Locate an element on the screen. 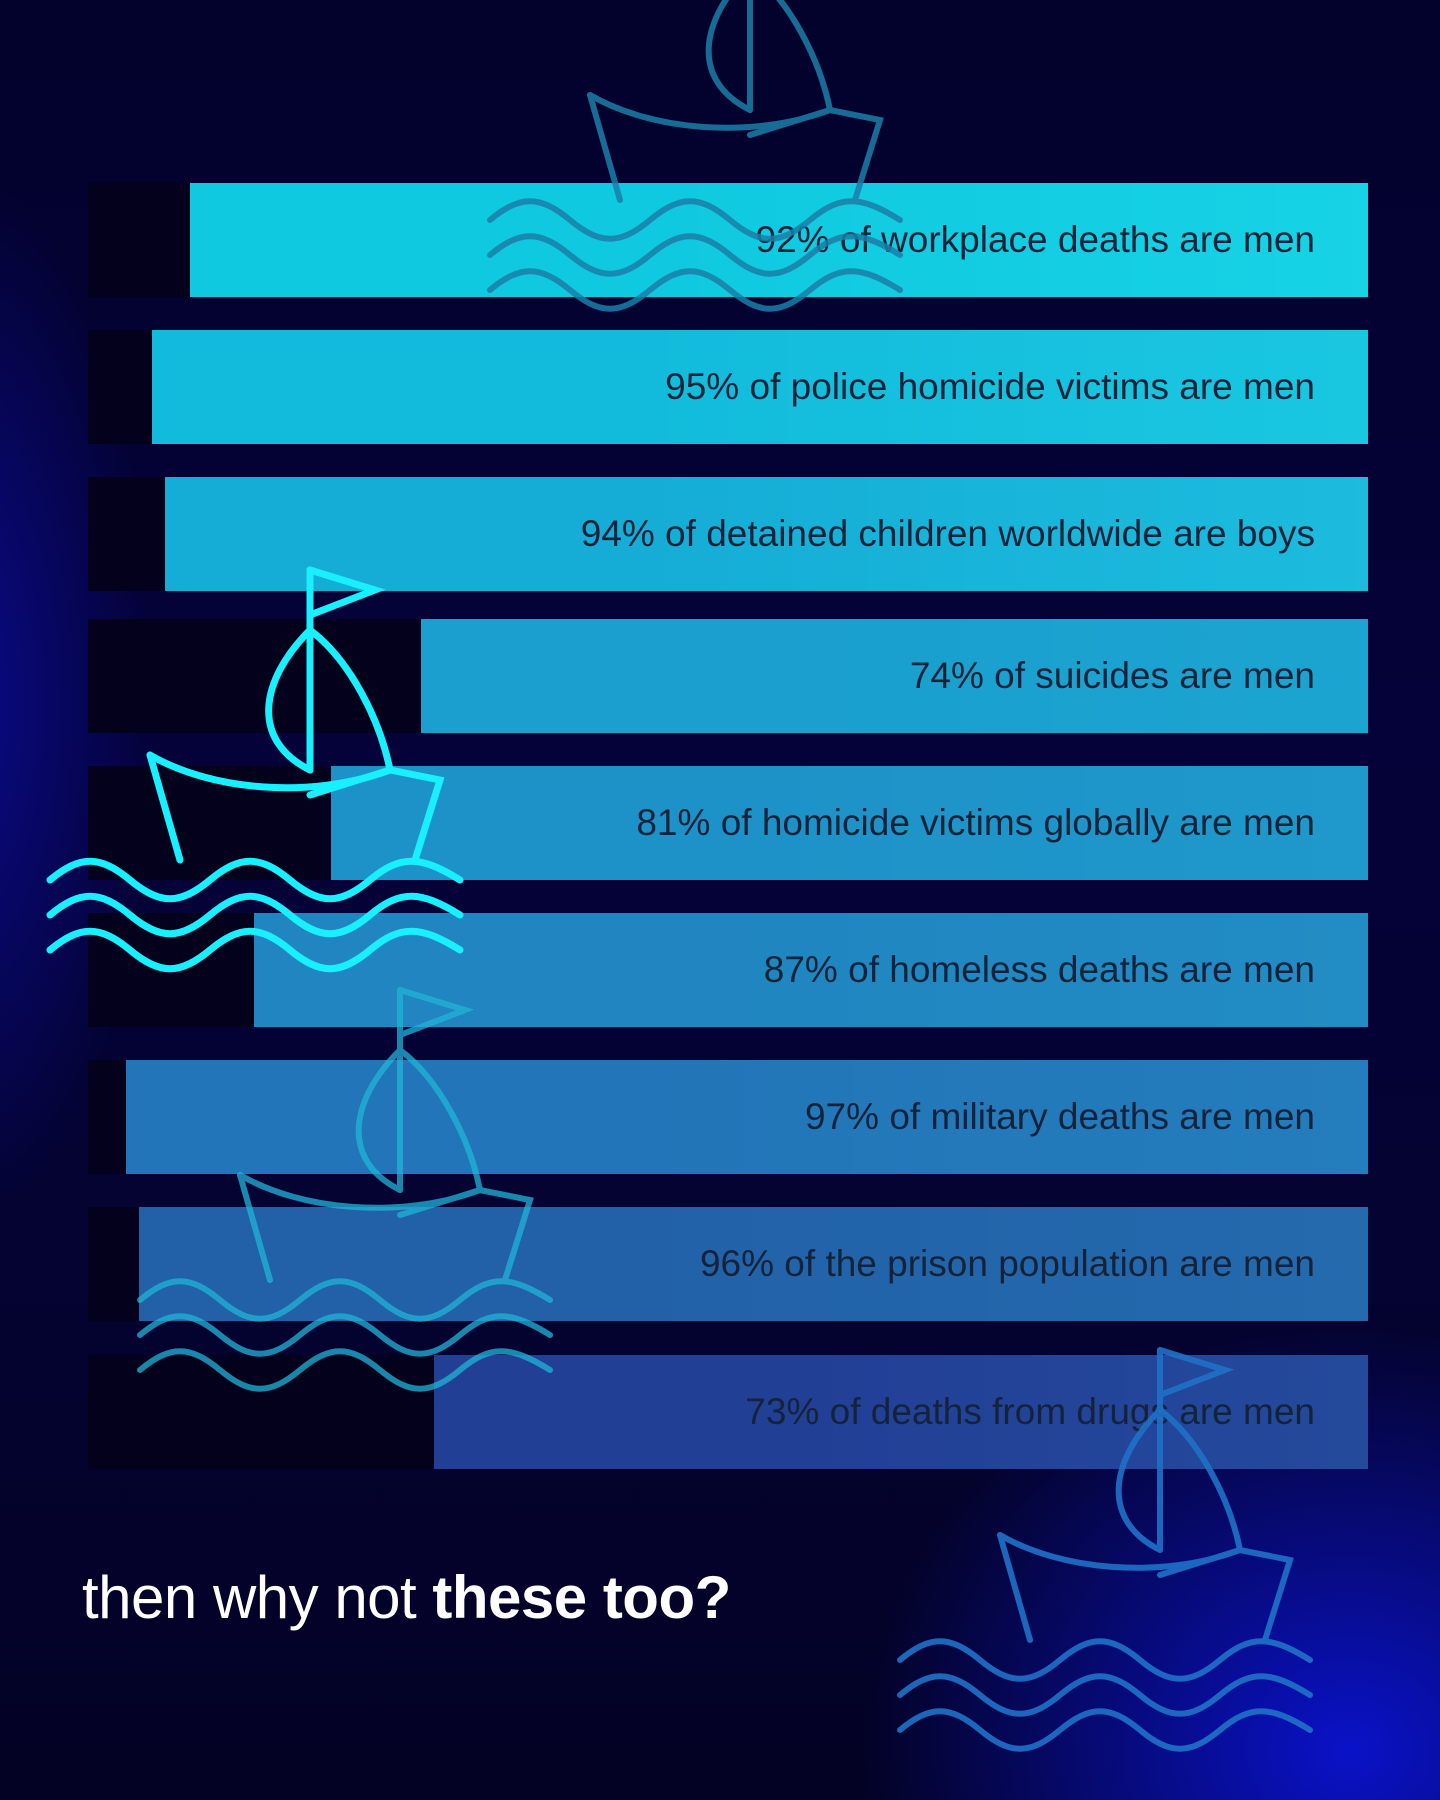 This screenshot has width=1440, height=1800. bar-label: 95% of police homicide victims are men is located at coordinates (990, 386).